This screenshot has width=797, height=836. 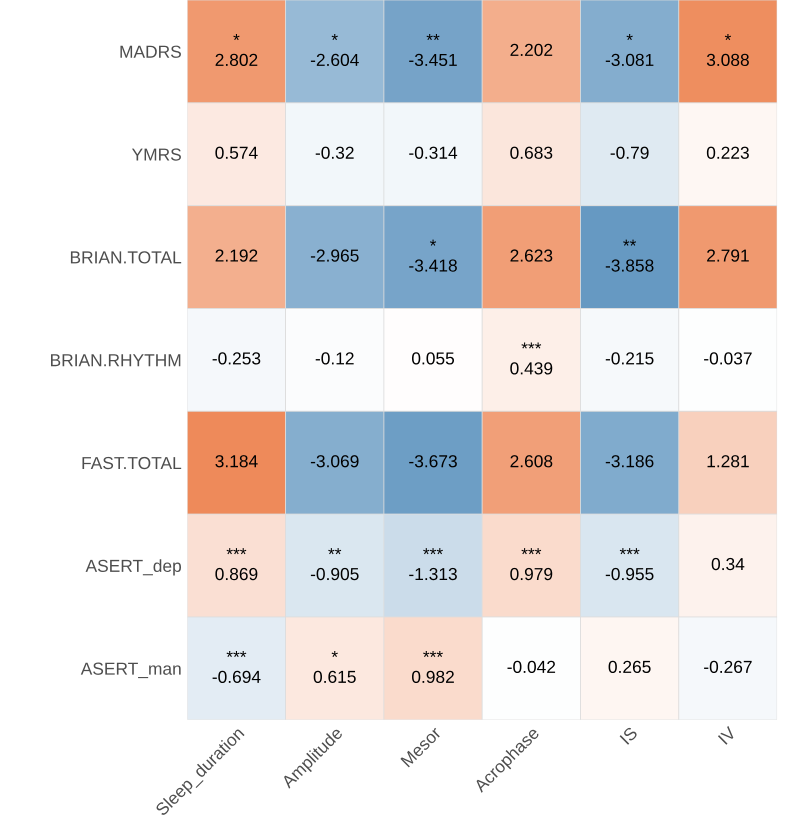 What do you see at coordinates (628, 735) in the screenshot?
I see `x-tick-label: IS` at bounding box center [628, 735].